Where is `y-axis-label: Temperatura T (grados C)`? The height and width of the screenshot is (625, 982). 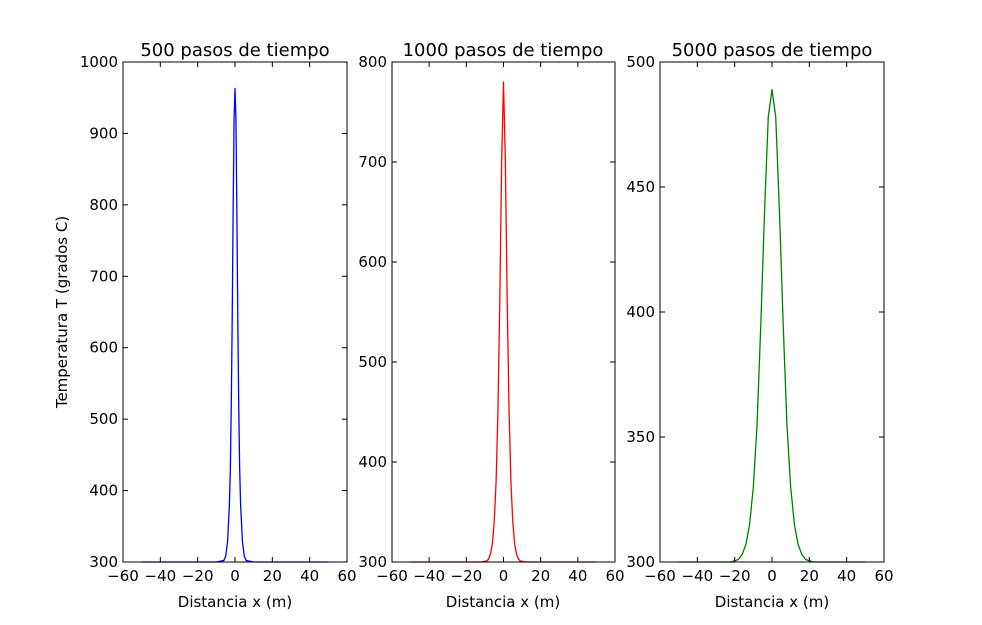 y-axis-label: Temperatura T (grados C) is located at coordinates (62, 312).